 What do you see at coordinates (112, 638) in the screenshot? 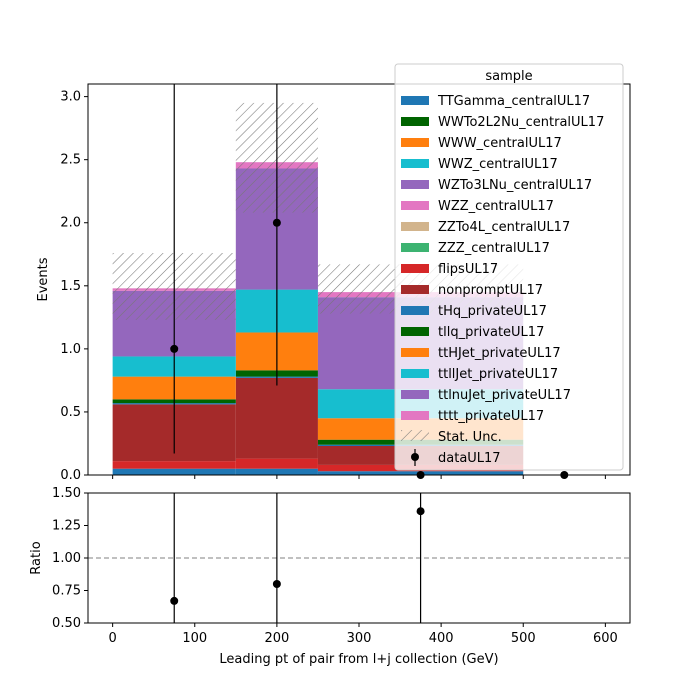
I see `ratio-xtick-label-0: 0` at bounding box center [112, 638].